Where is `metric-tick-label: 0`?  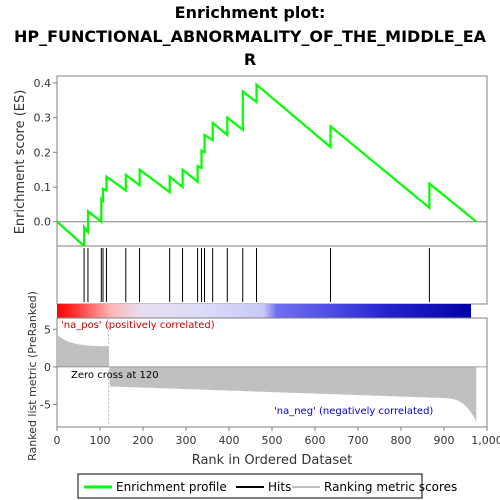
metric-tick-label: 0 is located at coordinates (47, 367).